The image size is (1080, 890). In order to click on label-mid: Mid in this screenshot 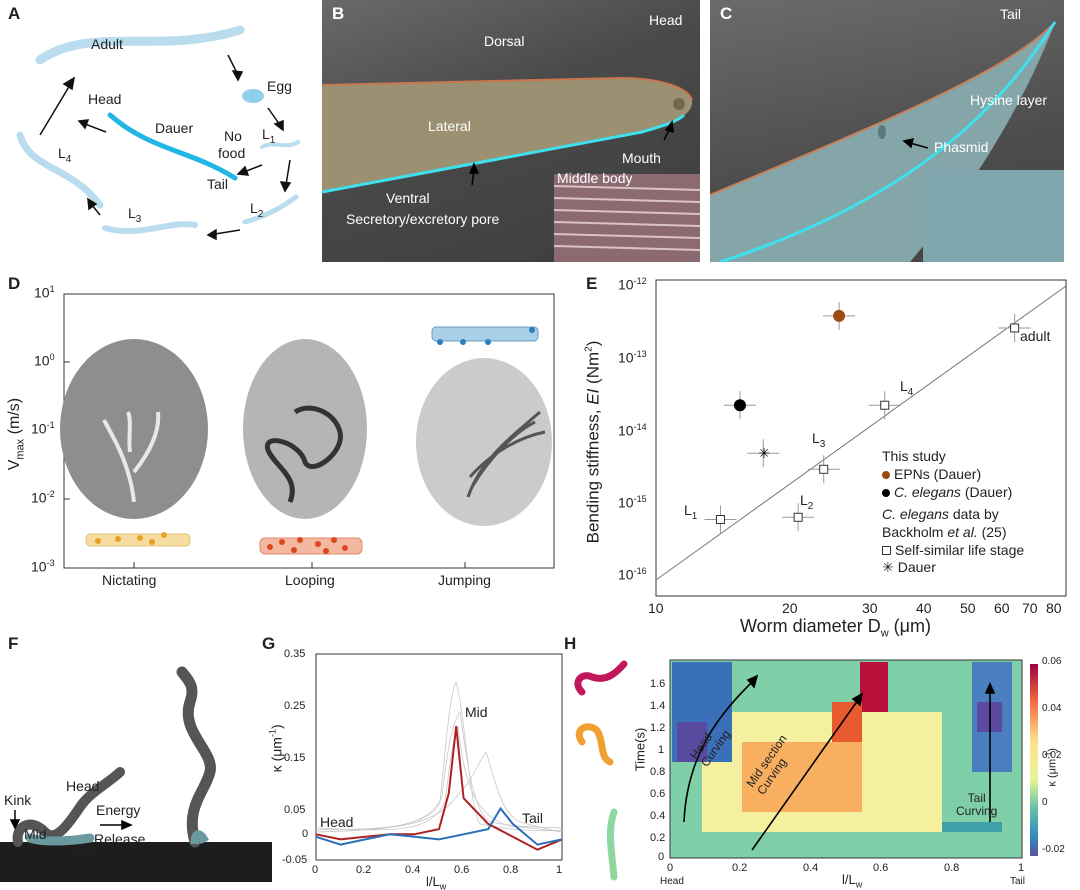, I will do `click(35, 834)`.